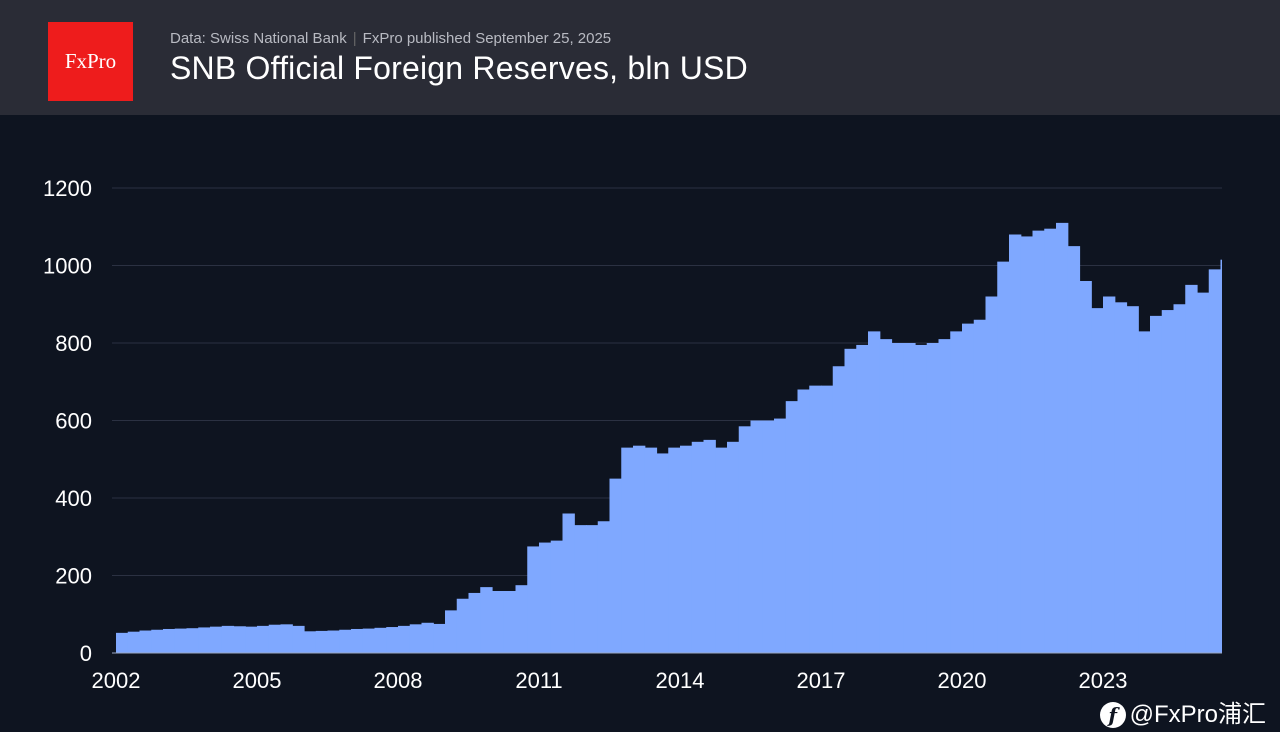 This screenshot has height=732, width=1280. Describe the element at coordinates (73, 498) in the screenshot. I see `y-tick-label: 400` at that location.